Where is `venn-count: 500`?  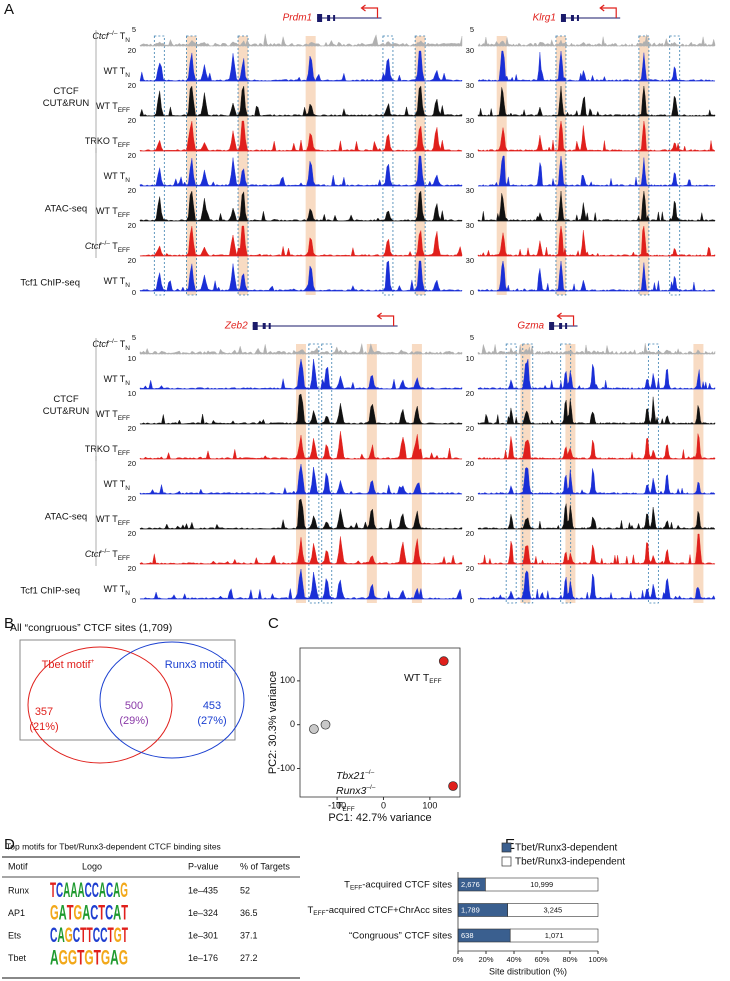
venn-count: 500 is located at coordinates (134, 706).